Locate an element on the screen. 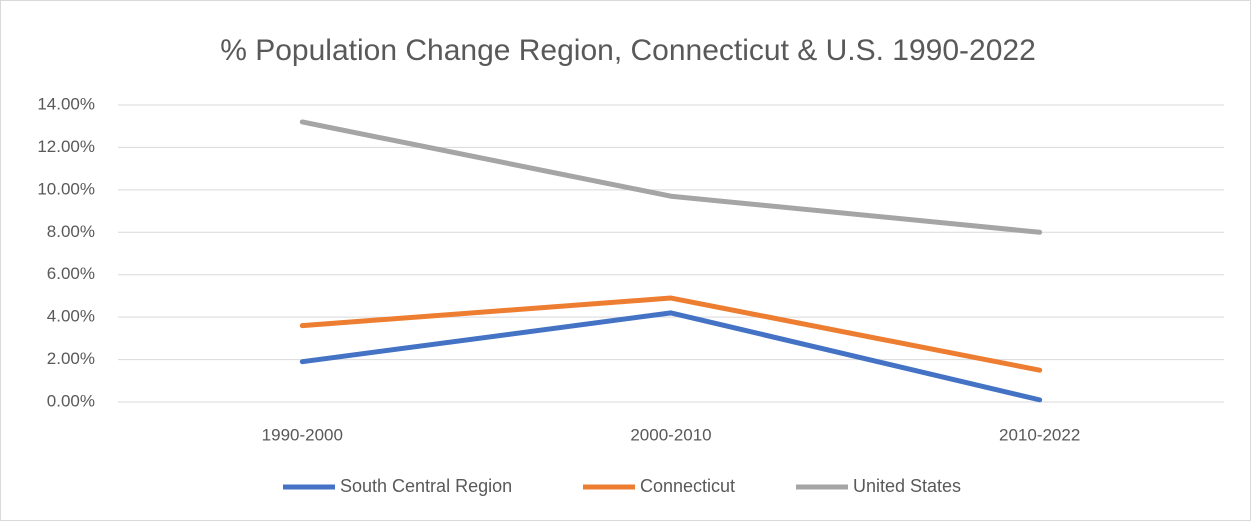 The width and height of the screenshot is (1251, 521). x-tick-label: 2000-2010 is located at coordinates (670, 434).